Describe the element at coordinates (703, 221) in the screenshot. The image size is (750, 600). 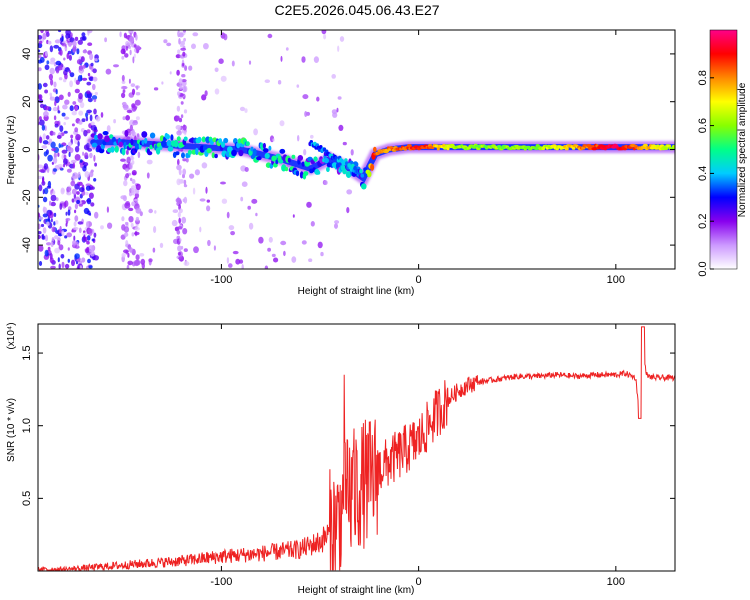
I see `colorbar-tick-label: 0.2` at that location.